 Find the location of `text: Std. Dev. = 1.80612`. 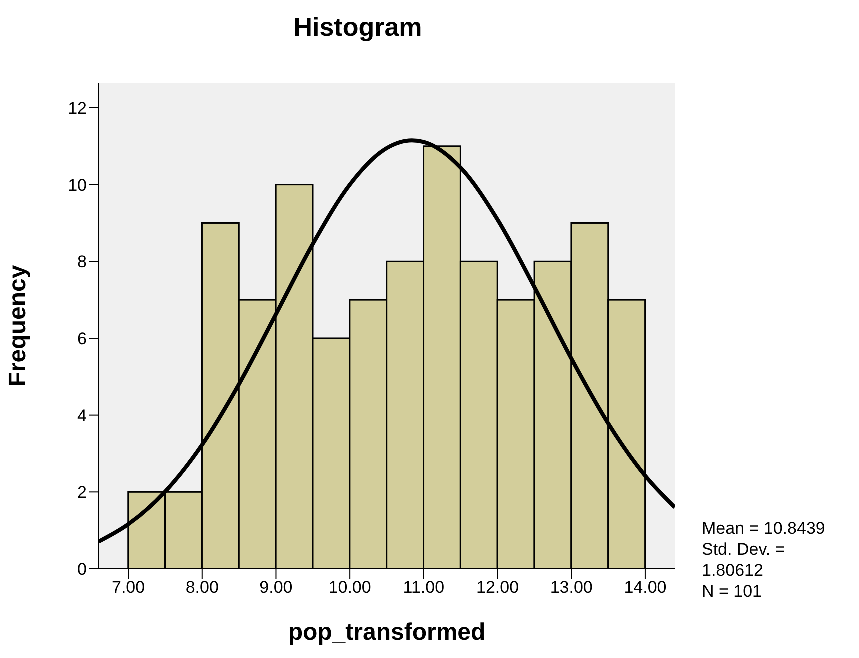

text: Std. Dev. = 1.80612 is located at coordinates (744, 560).